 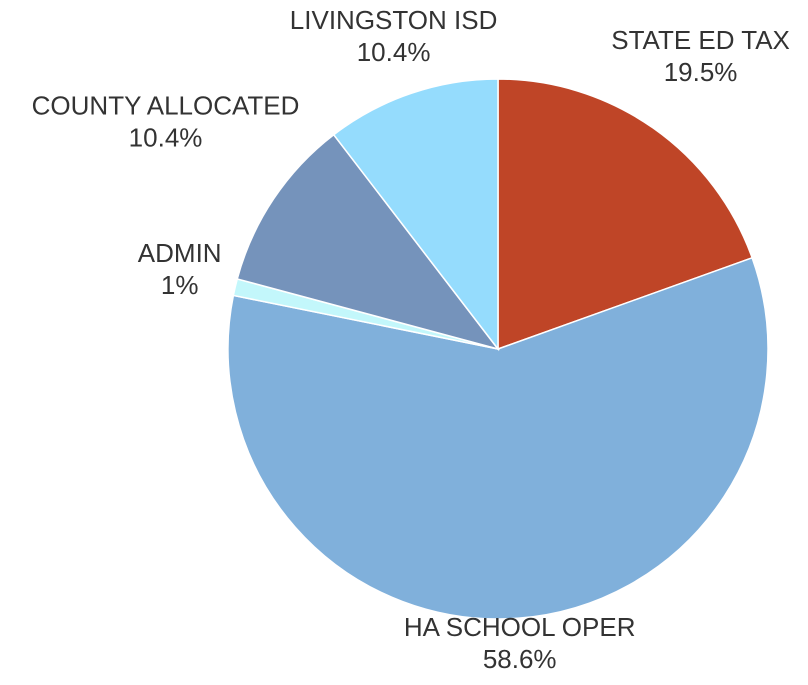 I want to click on slice-name: COUNTY ALLOCATED, so click(x=166, y=106).